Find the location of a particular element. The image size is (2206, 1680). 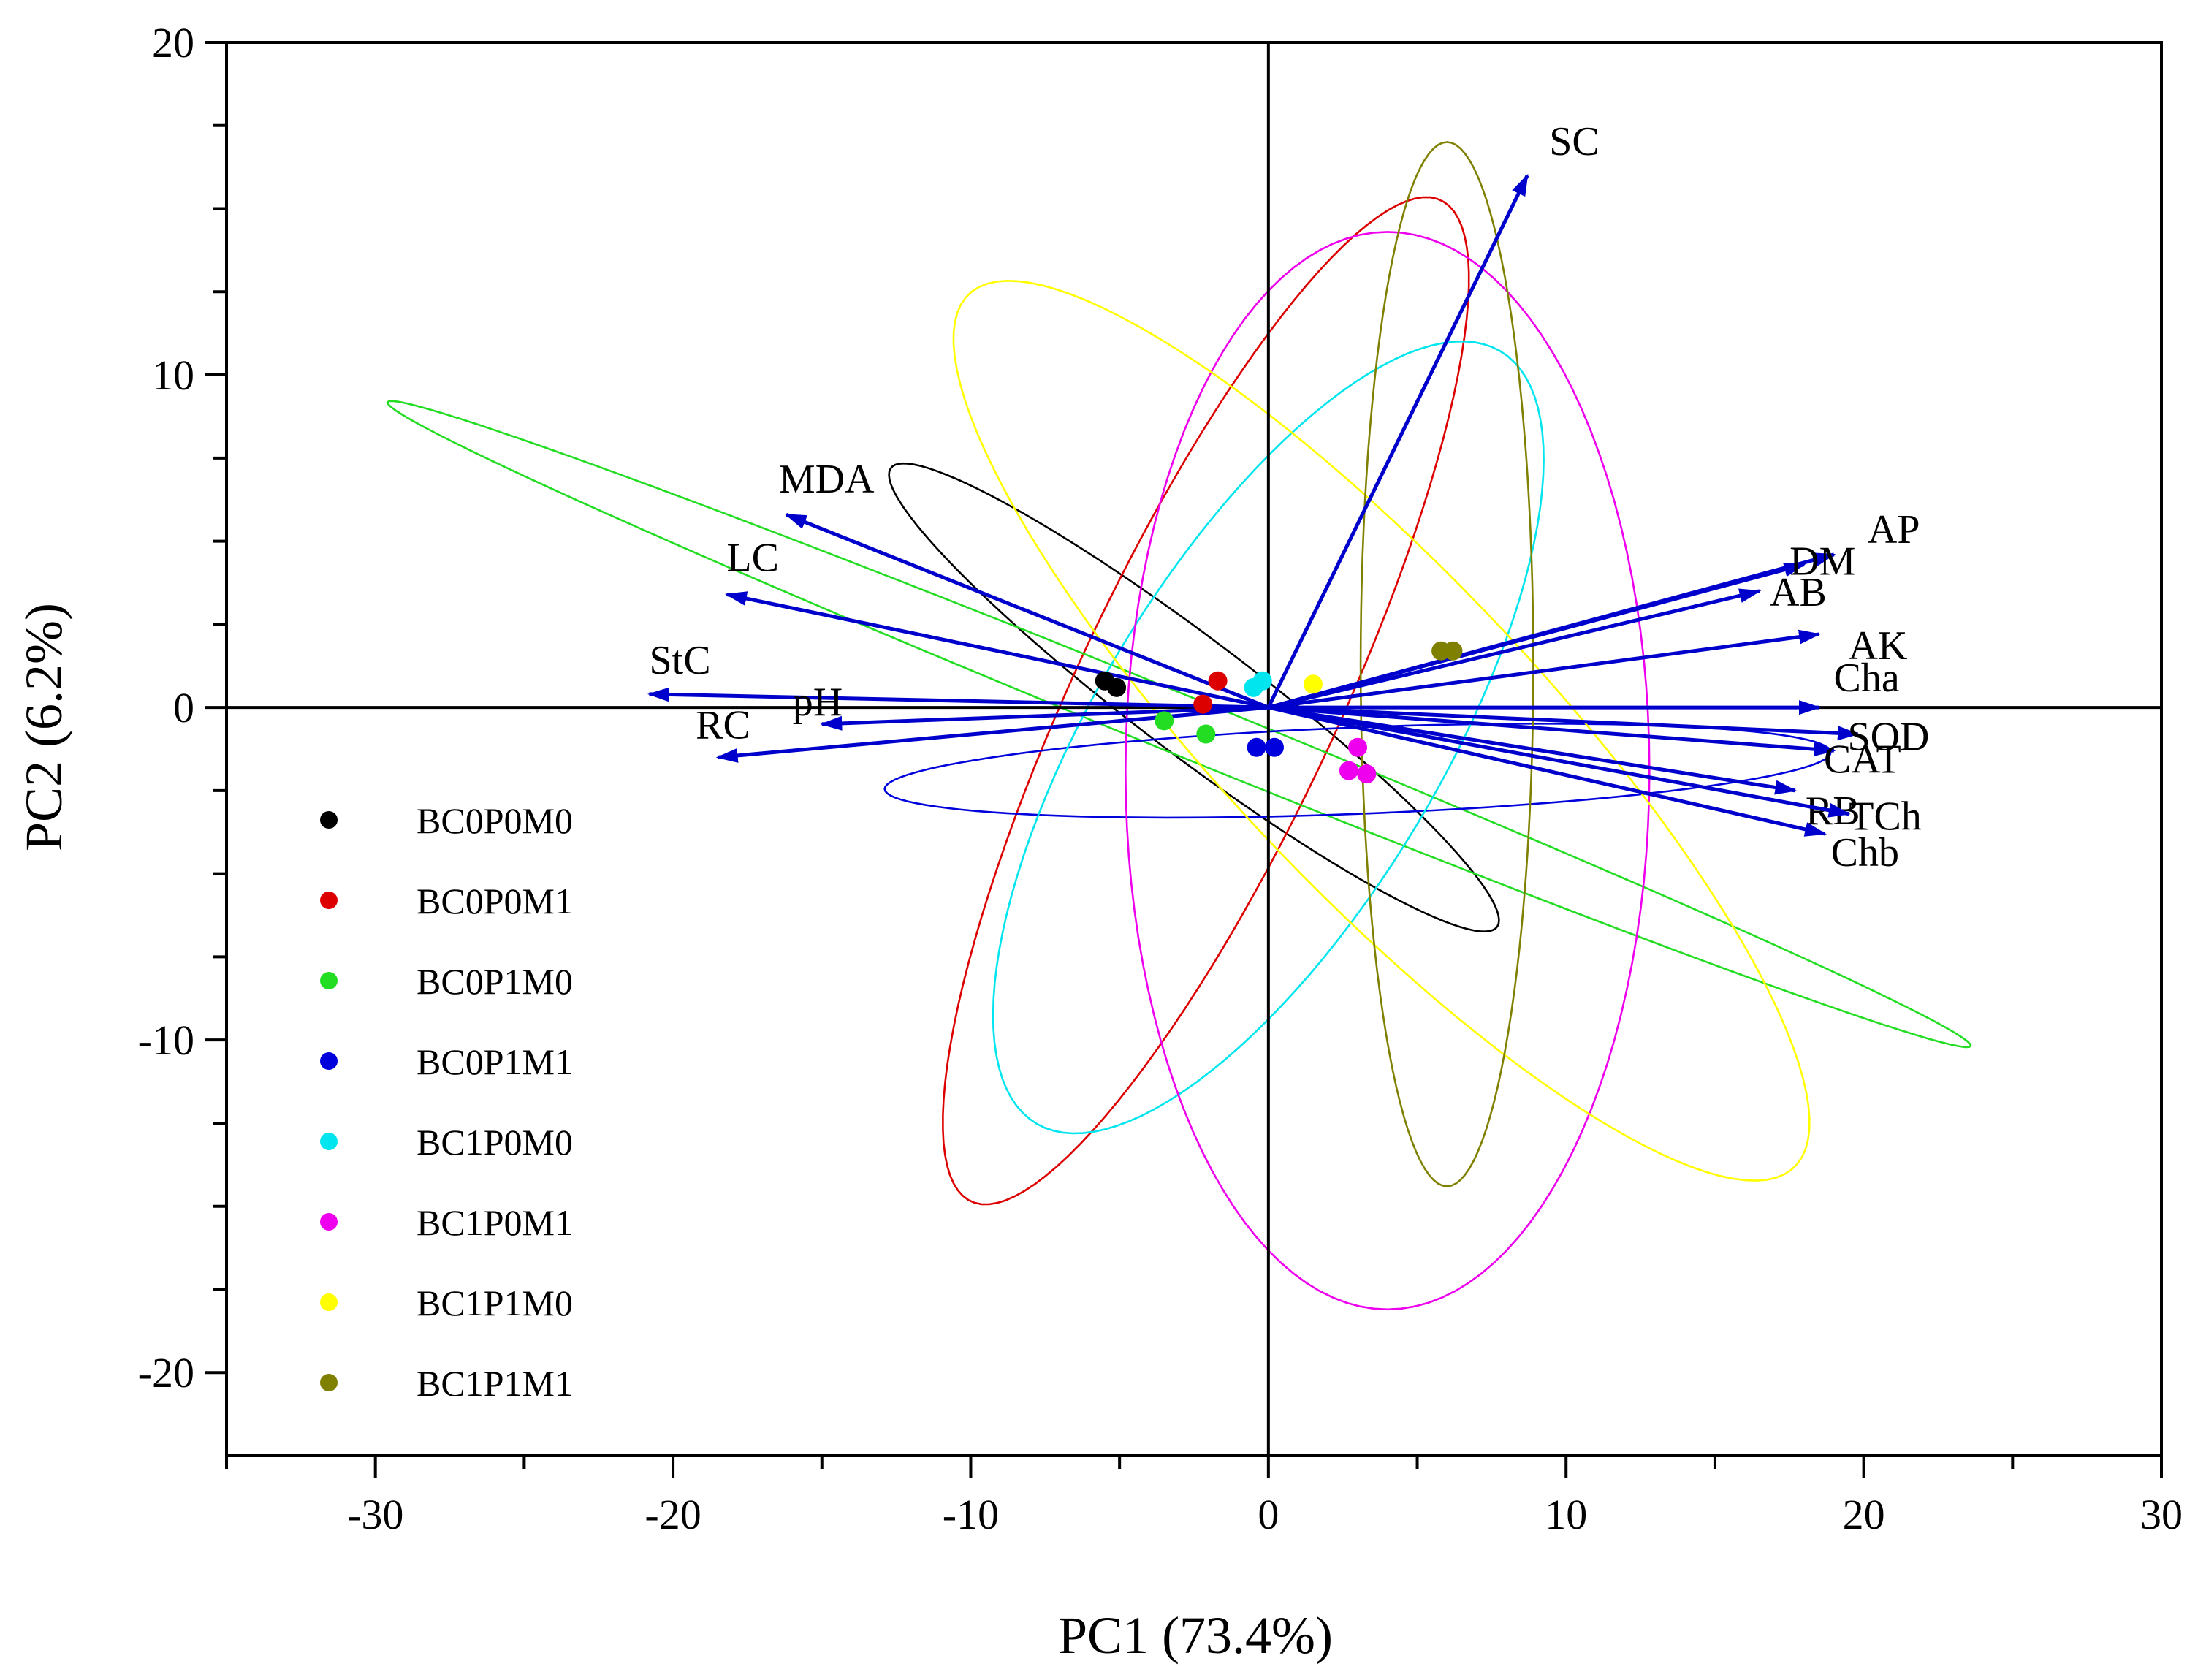

loading-arrow-ak is located at coordinates (1544, 669).